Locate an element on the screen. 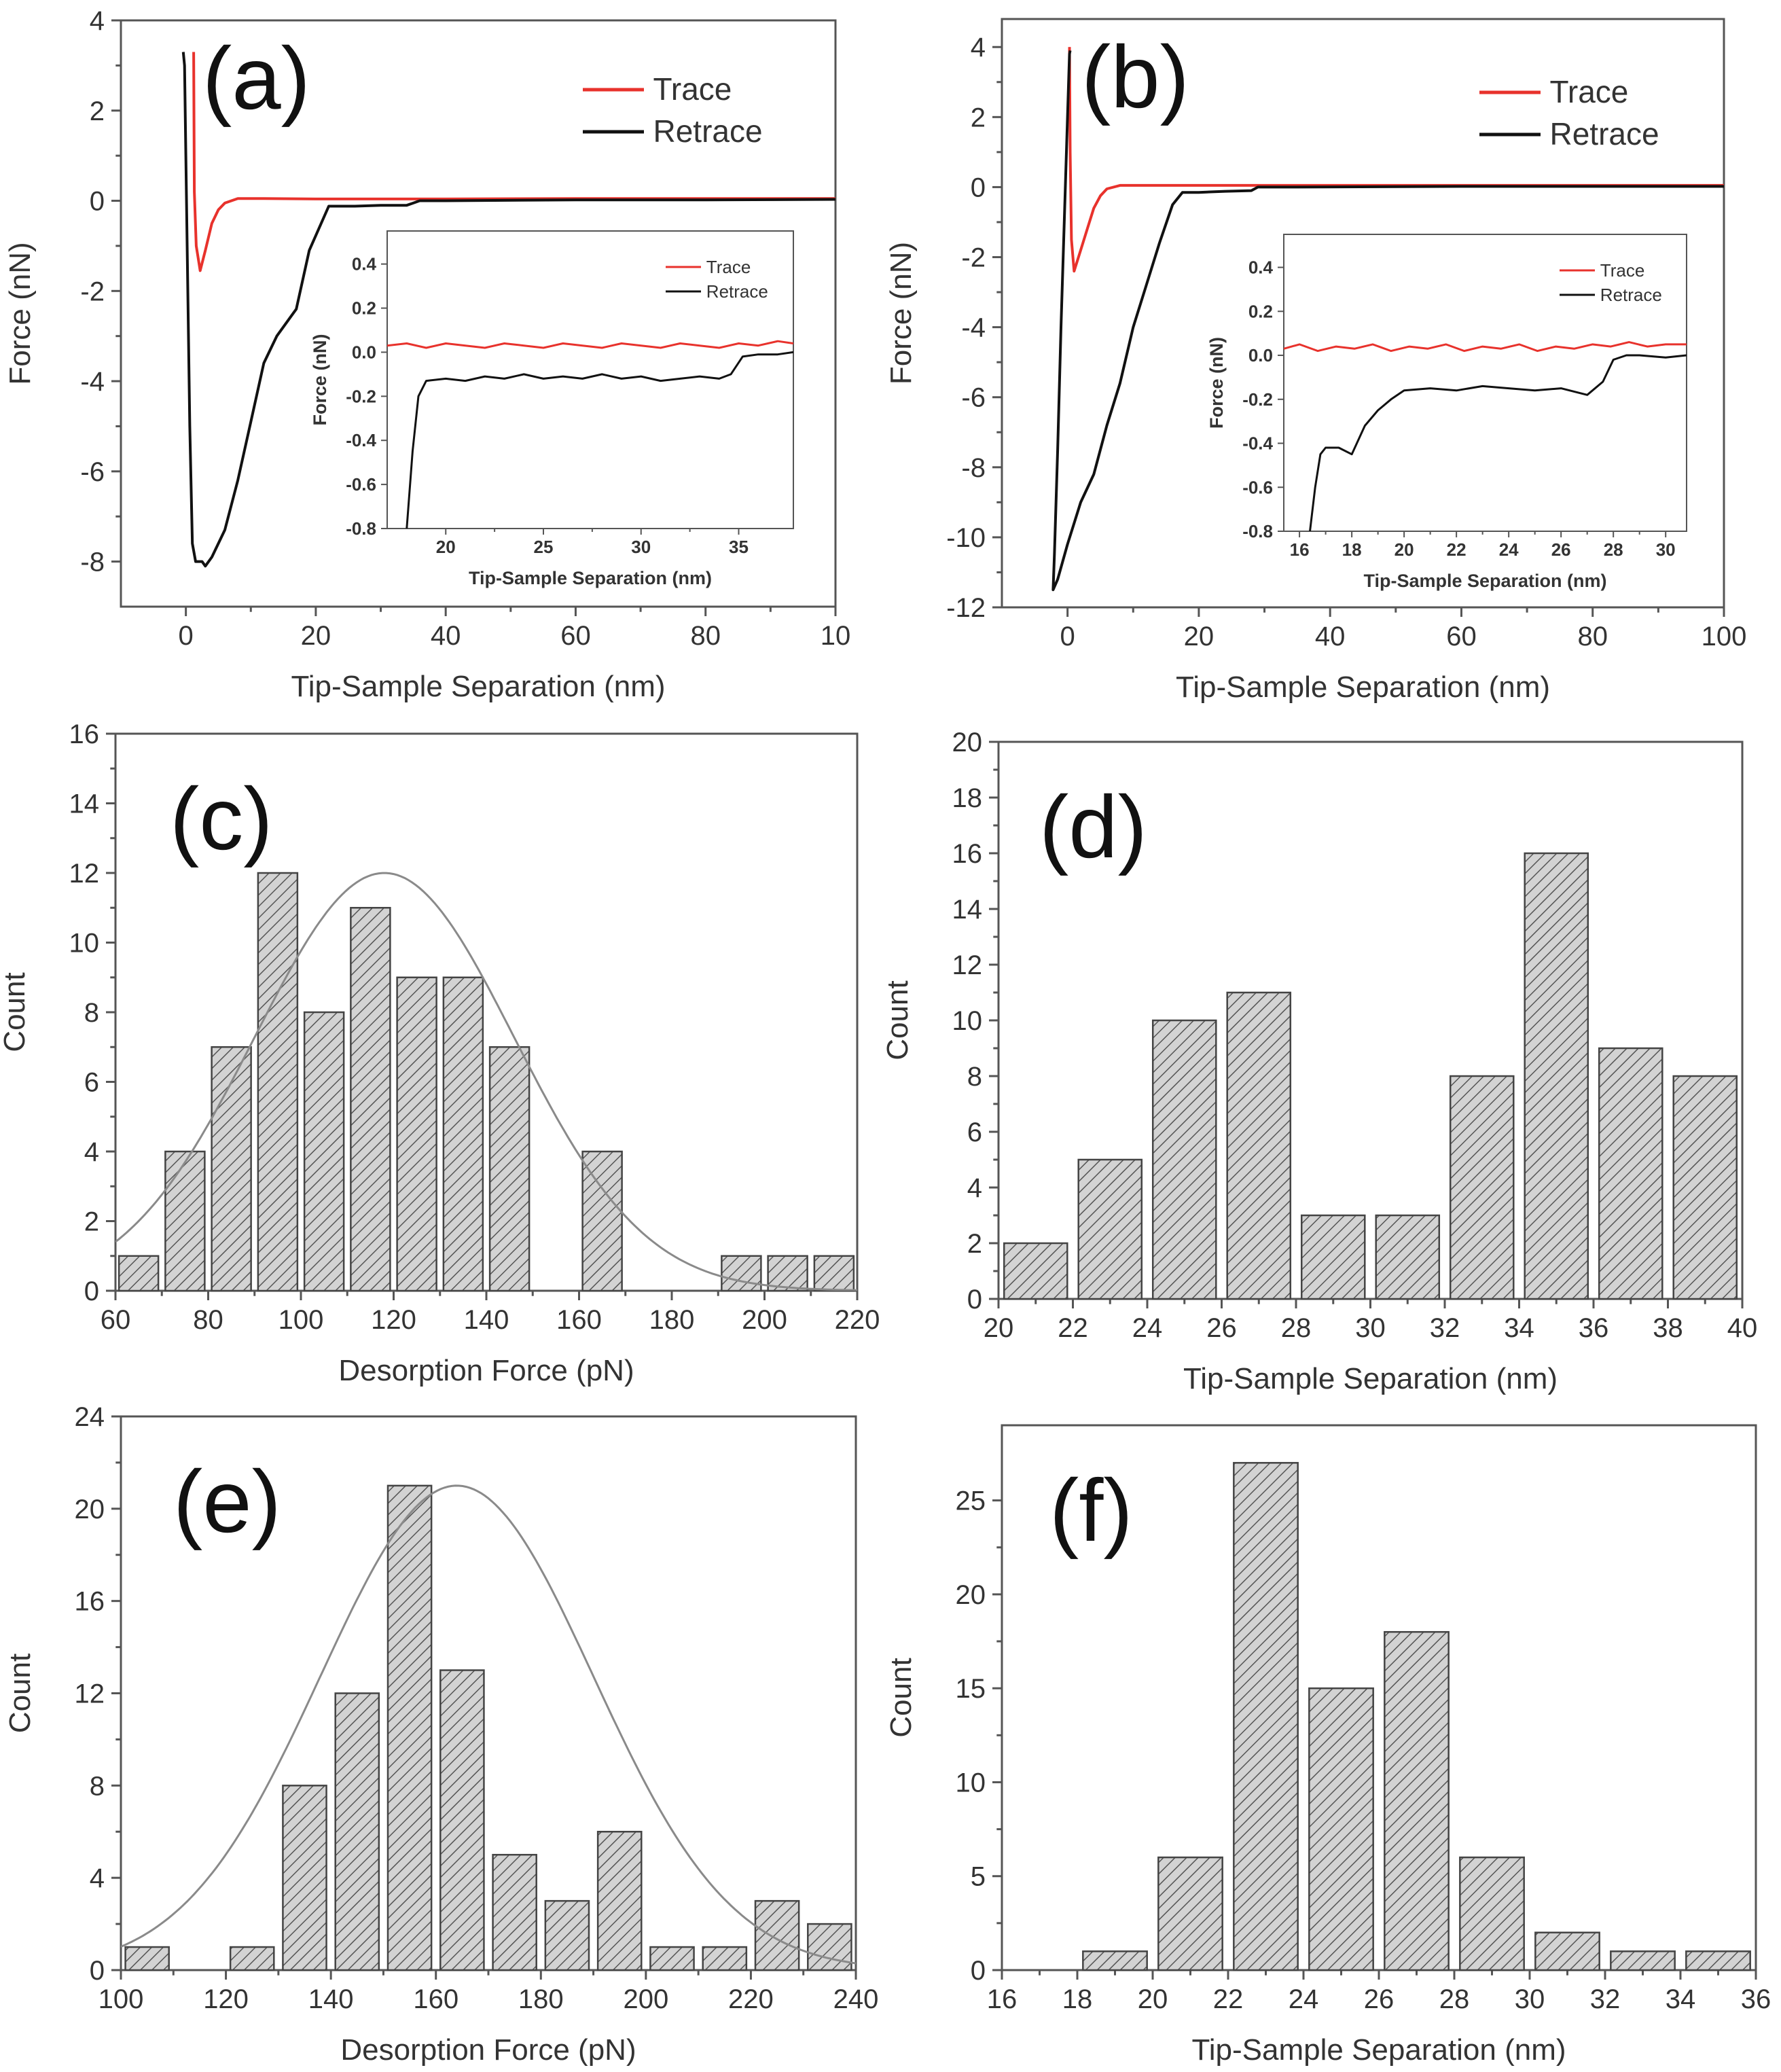  x-axis-title: Desorption Force (pN) is located at coordinates (488, 2050).